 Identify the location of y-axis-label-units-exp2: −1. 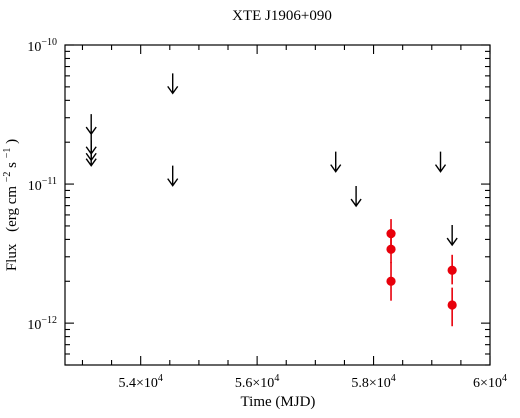
(7, 153).